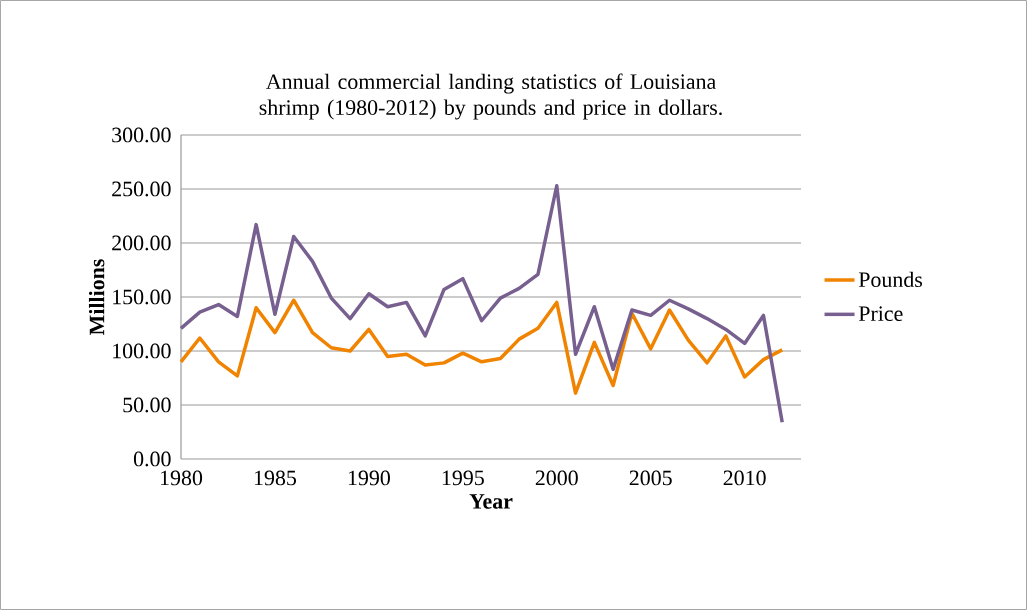  Describe the element at coordinates (147, 405) in the screenshot. I see `y-tick-label: 50.00` at that location.